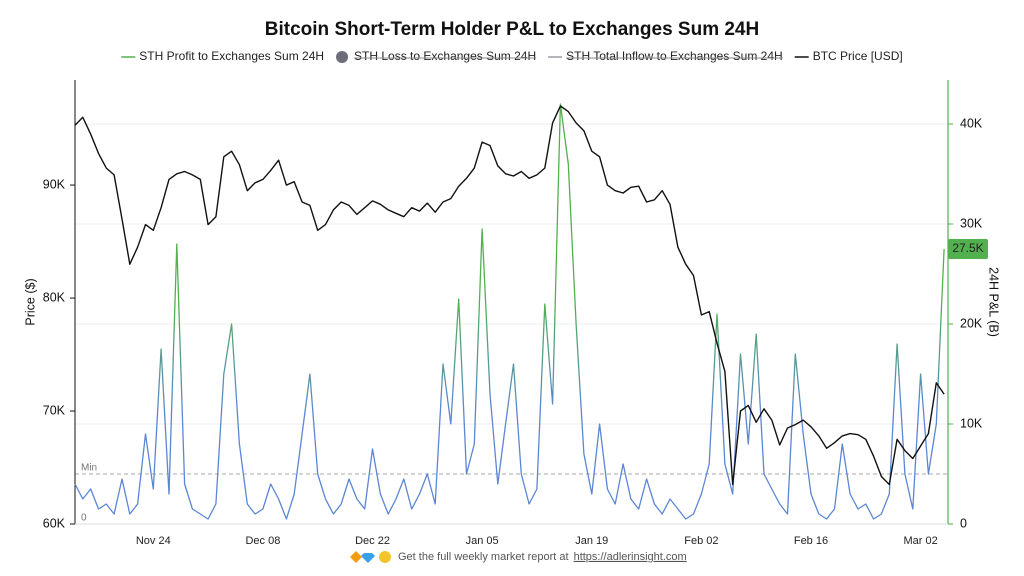  Describe the element at coordinates (153, 541) in the screenshot. I see `x-tick-label: Nov 24` at that location.